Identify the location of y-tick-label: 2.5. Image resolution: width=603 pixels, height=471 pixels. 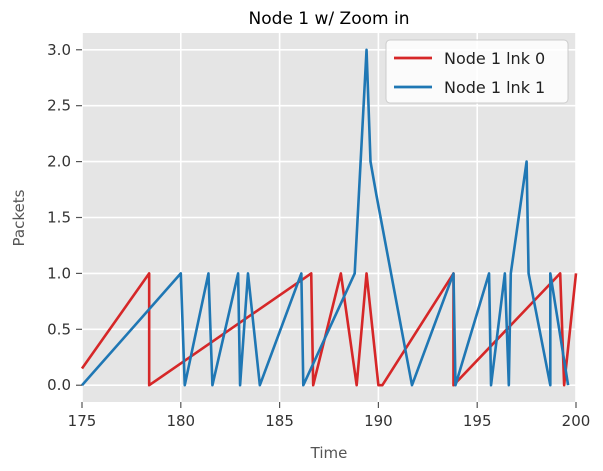
(59, 106).